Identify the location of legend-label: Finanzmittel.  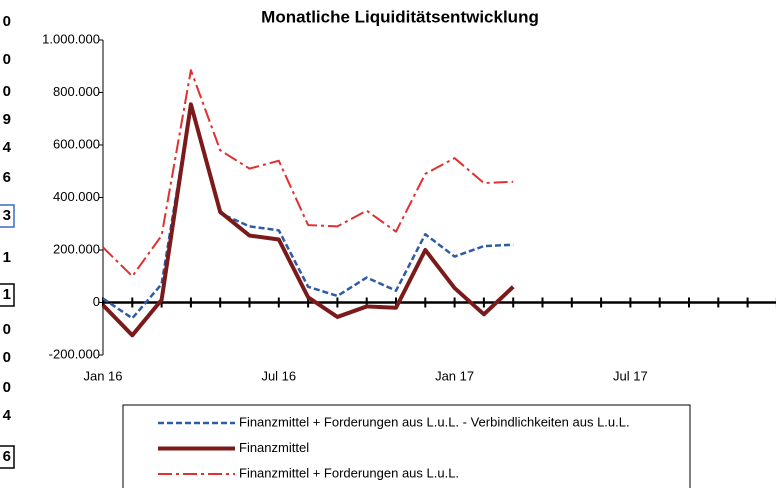
(274, 447).